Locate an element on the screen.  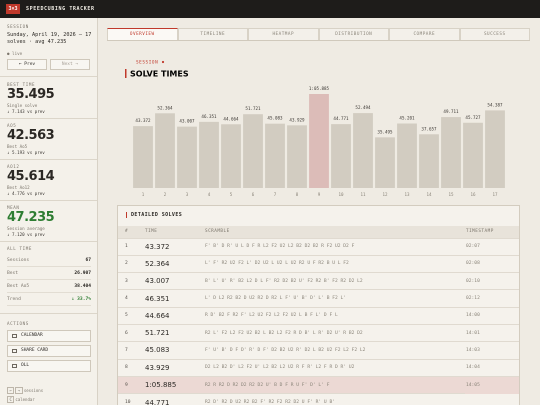
cell: 02:07 is located at coordinates (492, 246).